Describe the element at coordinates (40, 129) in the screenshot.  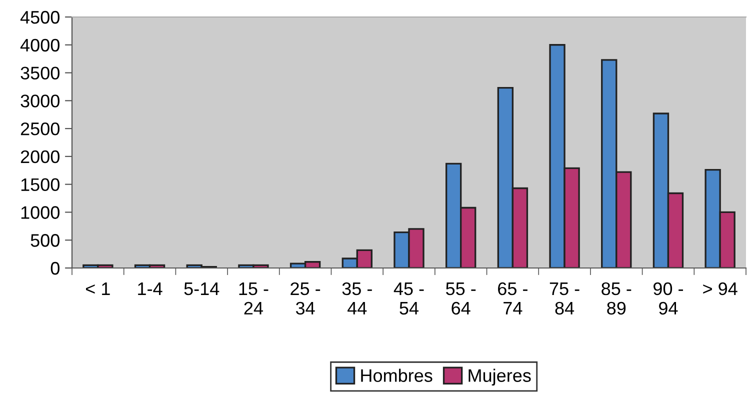
I see `y-tick-label: 2500` at that location.